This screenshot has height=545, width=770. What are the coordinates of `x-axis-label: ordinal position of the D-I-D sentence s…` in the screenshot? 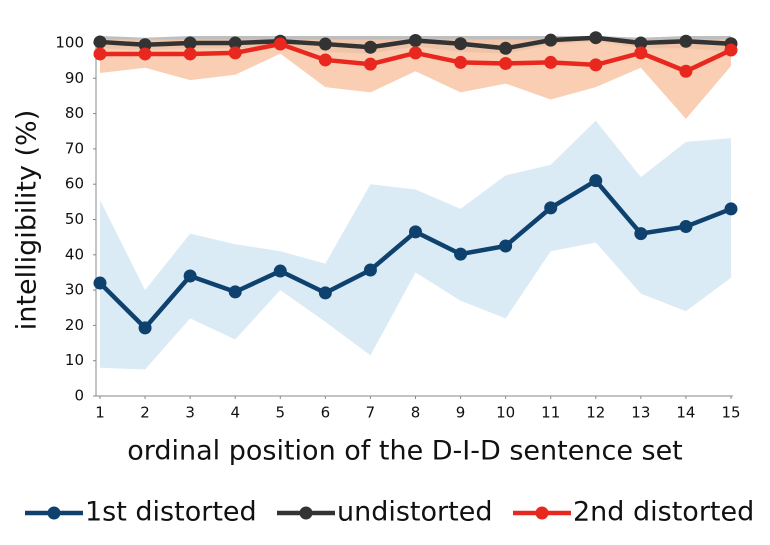 It's located at (405, 451).